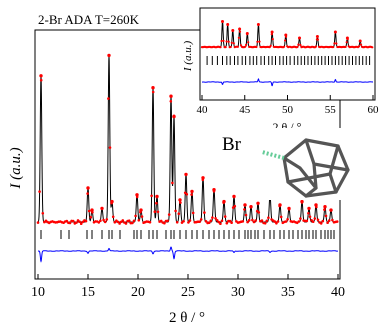 The image size is (383, 330). What do you see at coordinates (287, 54) in the screenshot?
I see `inset-plot-frame` at bounding box center [287, 54].